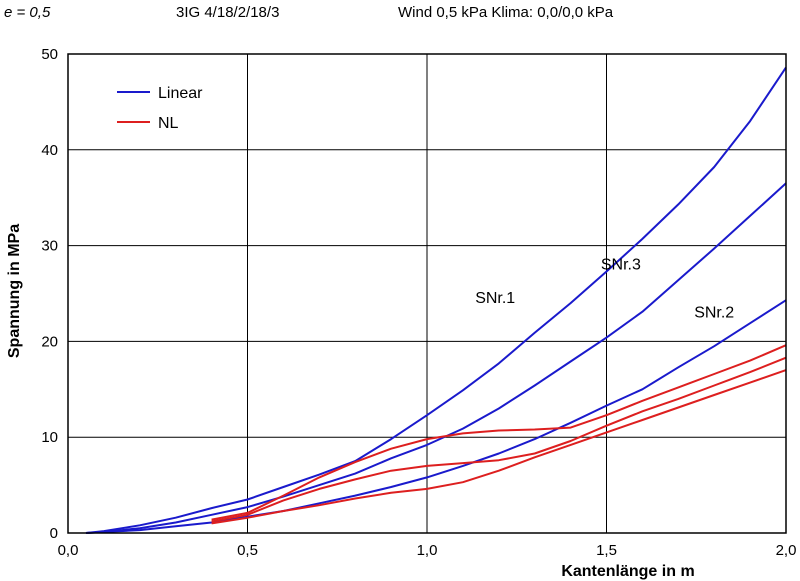 This screenshot has height=581, width=800. Describe the element at coordinates (495, 298) in the screenshot. I see `annotation-snr-1: SNr.1` at that location.